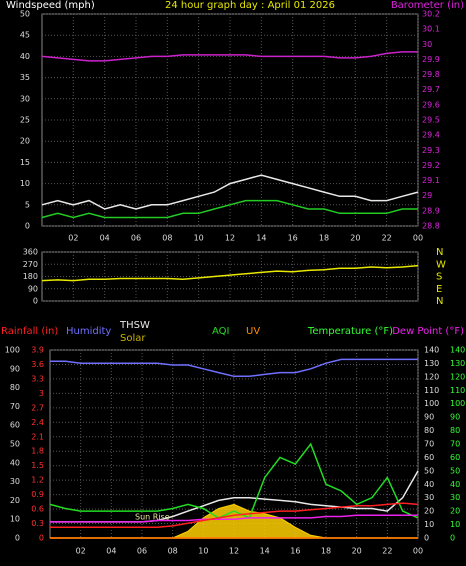 The width and height of the screenshot is (466, 566). Describe the element at coordinates (15, 444) in the screenshot. I see `y3-tick-label: 50` at that location.